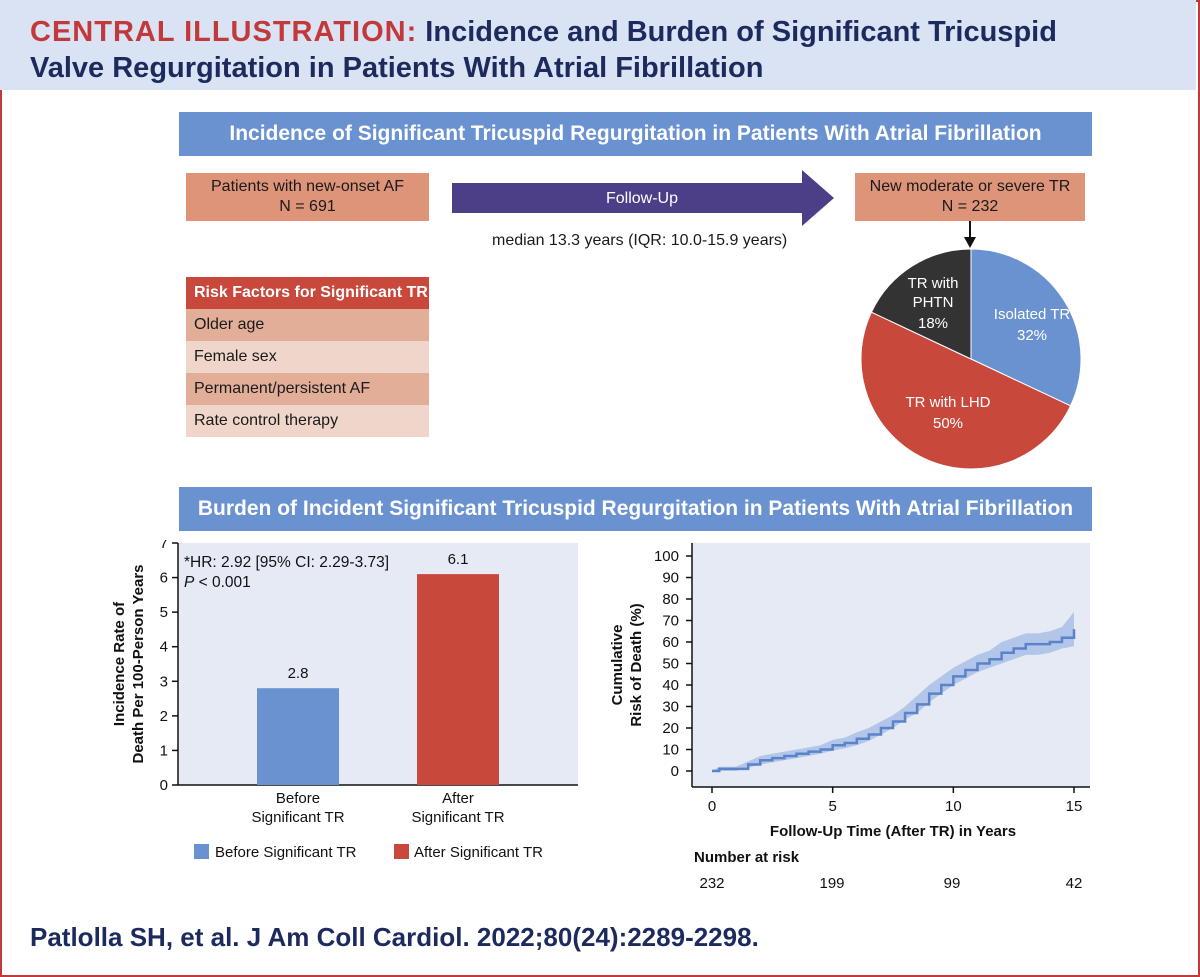 The image size is (1200, 977). What do you see at coordinates (933, 283) in the screenshot?
I see `pie-label-tr-phtn-1: TR with` at bounding box center [933, 283].